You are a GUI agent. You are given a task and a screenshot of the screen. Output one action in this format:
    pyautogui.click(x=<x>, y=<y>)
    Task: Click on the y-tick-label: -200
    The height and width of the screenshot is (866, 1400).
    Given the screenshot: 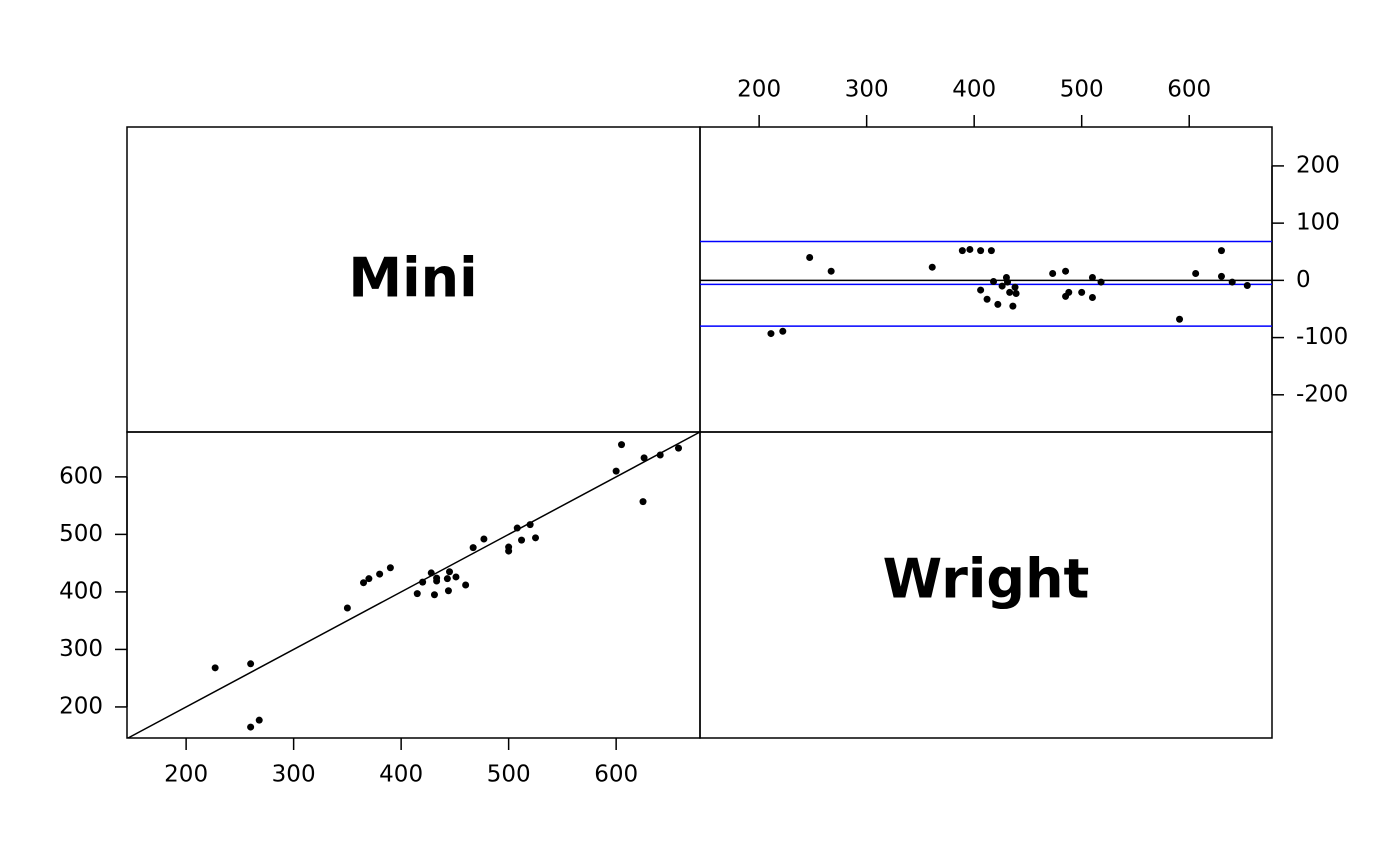 What is the action you would take?
    pyautogui.click(x=1322, y=394)
    